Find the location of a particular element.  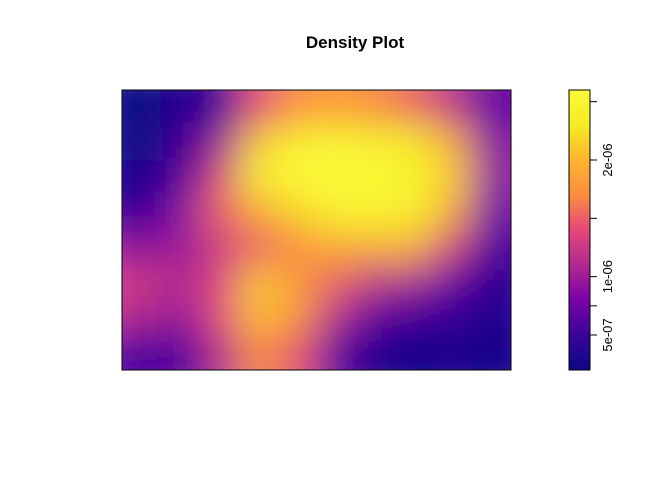

colorbar-tick-label: 1e-06 is located at coordinates (607, 276).